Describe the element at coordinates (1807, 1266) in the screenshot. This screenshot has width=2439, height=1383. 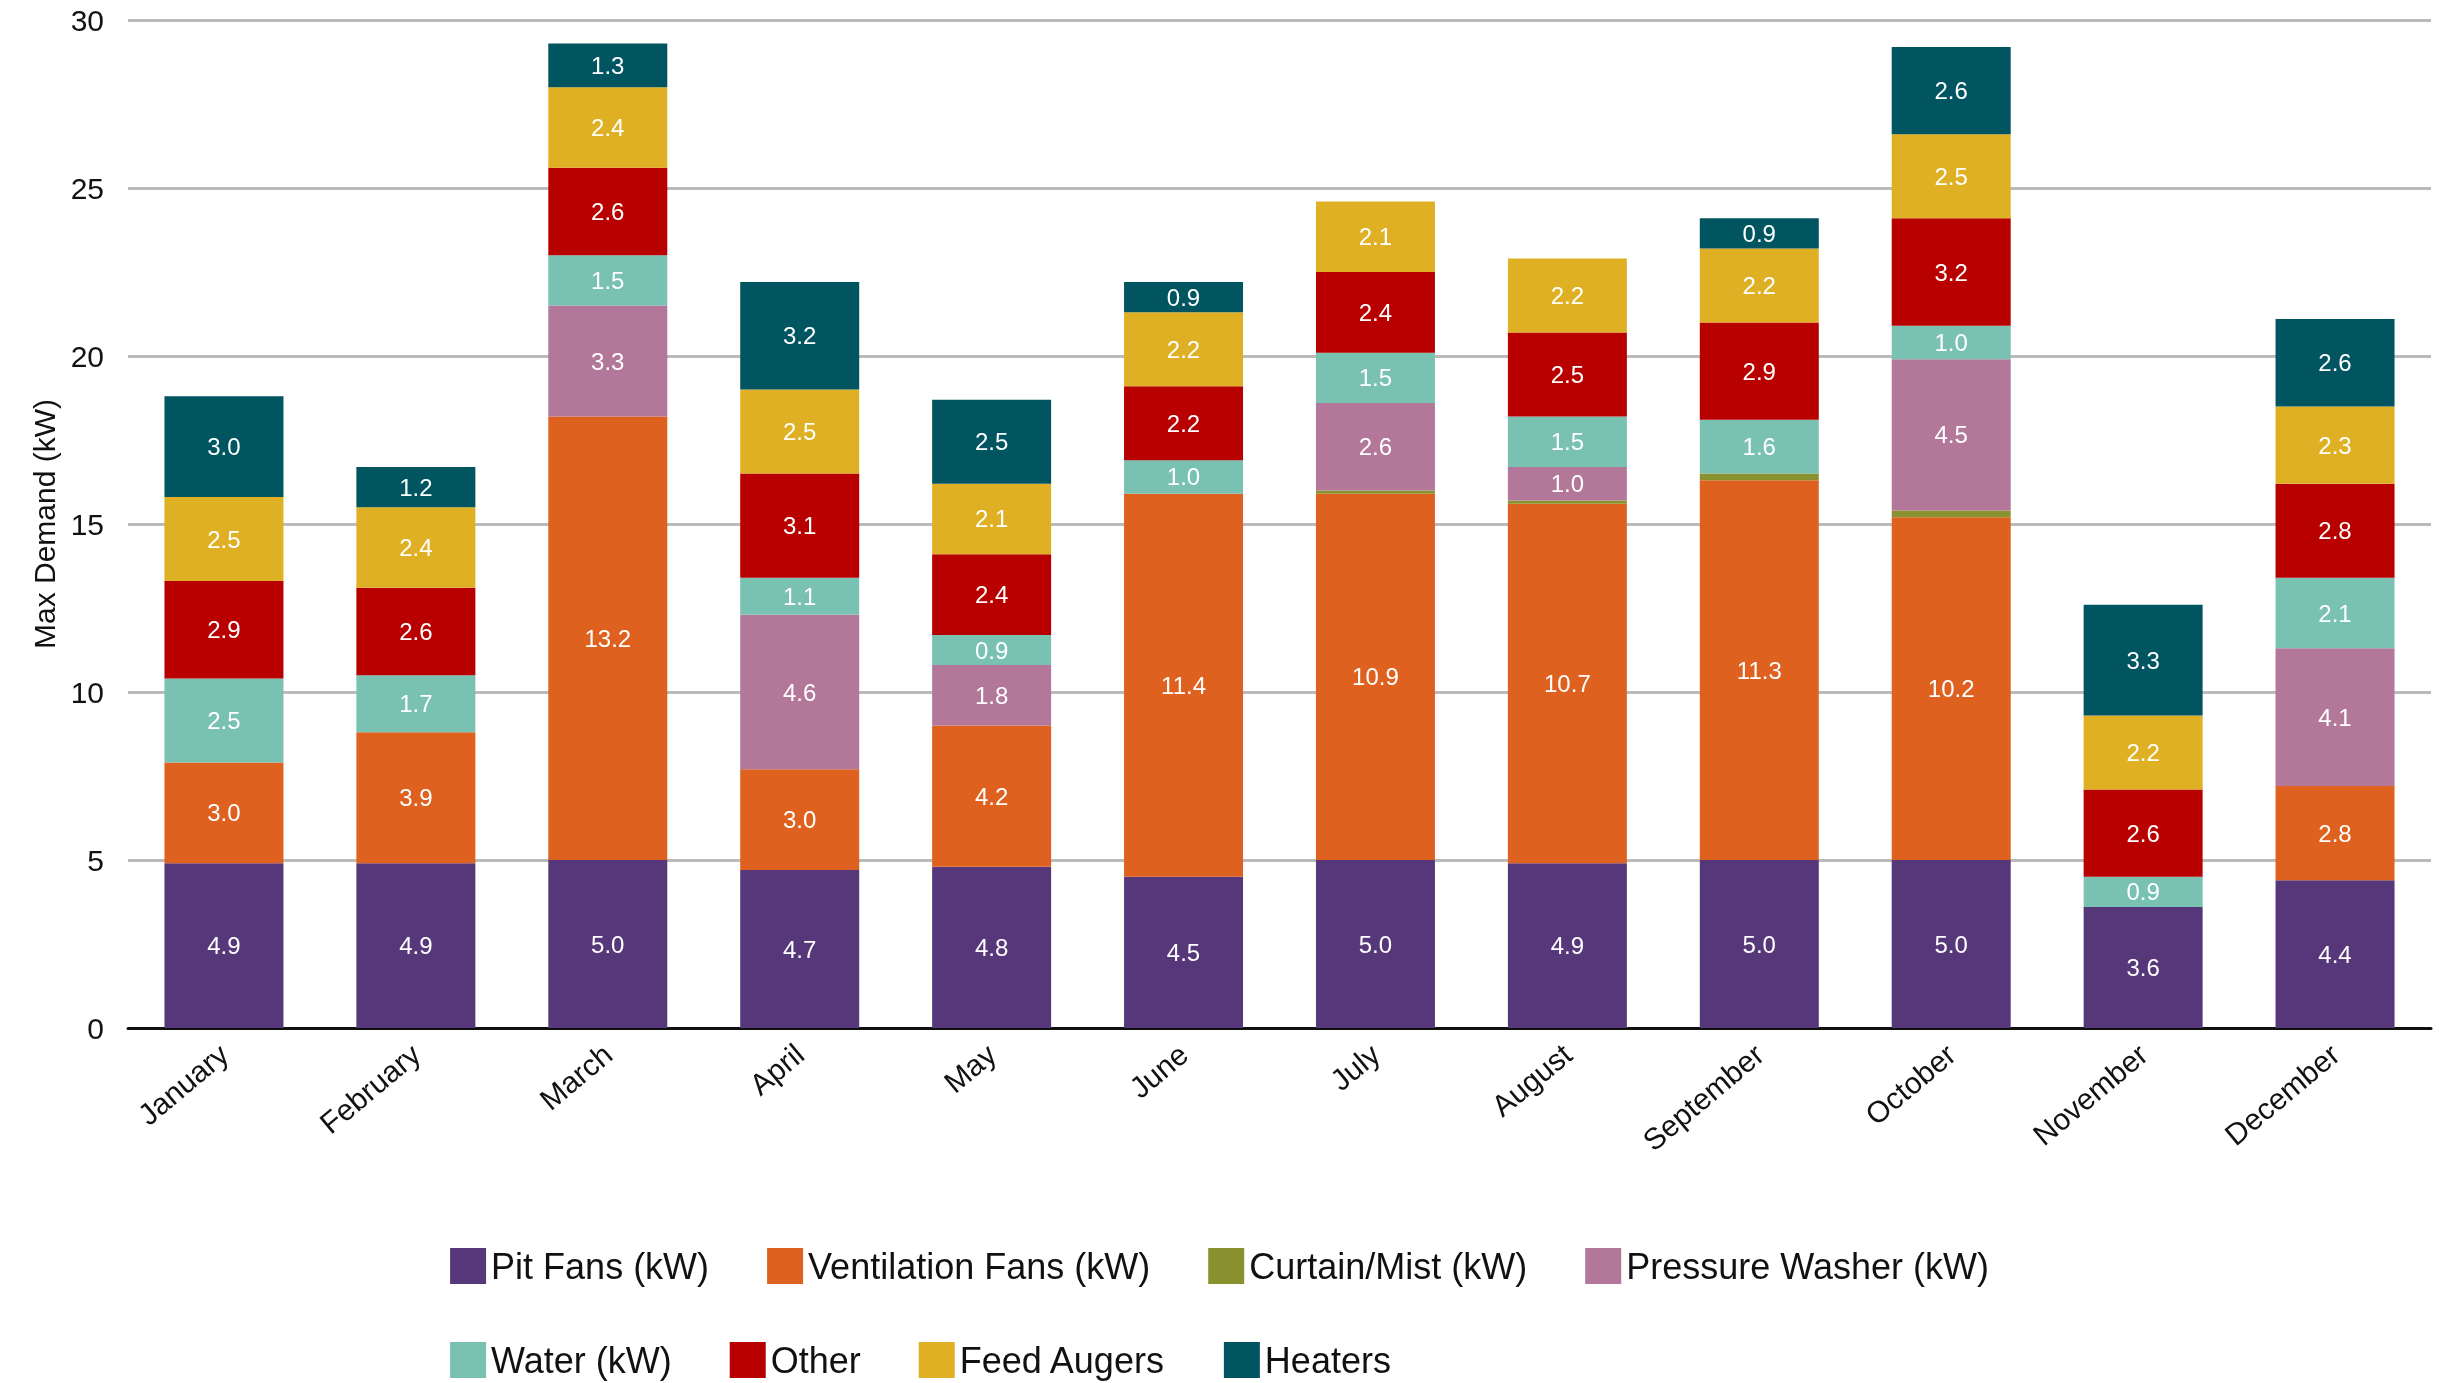
I see `legend-label: Pressure Washer (kW)` at that location.